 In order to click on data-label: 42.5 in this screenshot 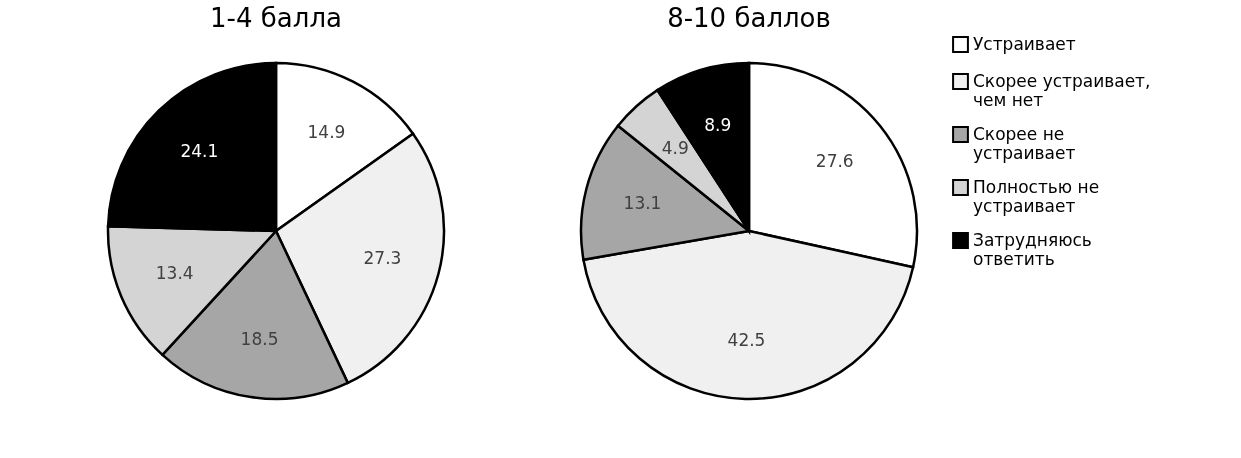, I will do `click(746, 339)`.